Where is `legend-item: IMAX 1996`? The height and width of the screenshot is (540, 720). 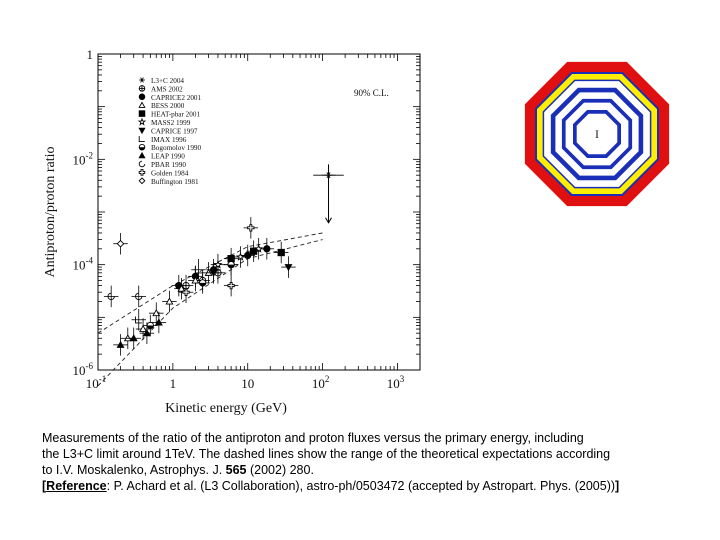 legend-item: IMAX 1996 is located at coordinates (162, 140).